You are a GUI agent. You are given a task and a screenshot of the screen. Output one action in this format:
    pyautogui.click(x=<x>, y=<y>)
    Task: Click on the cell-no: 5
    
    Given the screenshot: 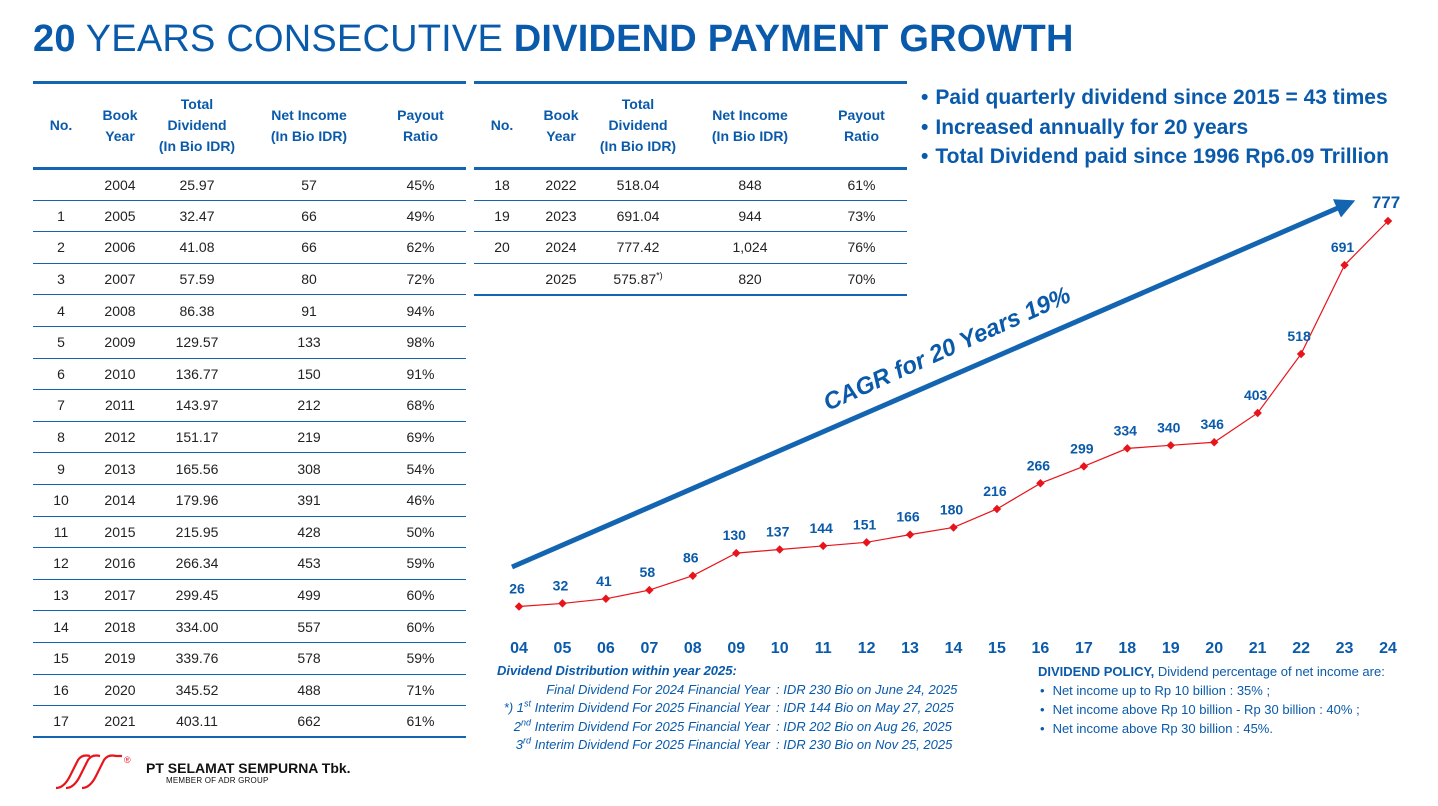 What is the action you would take?
    pyautogui.click(x=61, y=342)
    